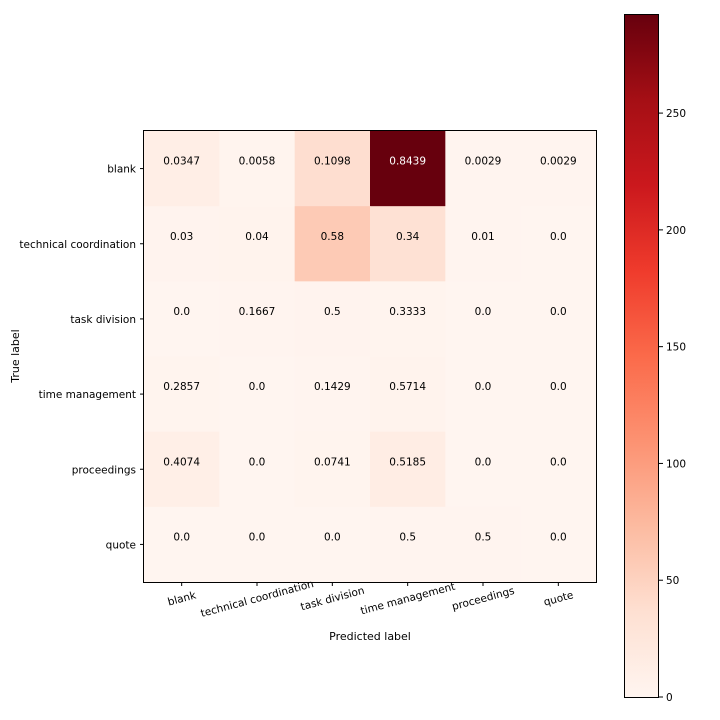  What do you see at coordinates (676, 231) in the screenshot?
I see `colorbar-tick-label: 200` at bounding box center [676, 231].